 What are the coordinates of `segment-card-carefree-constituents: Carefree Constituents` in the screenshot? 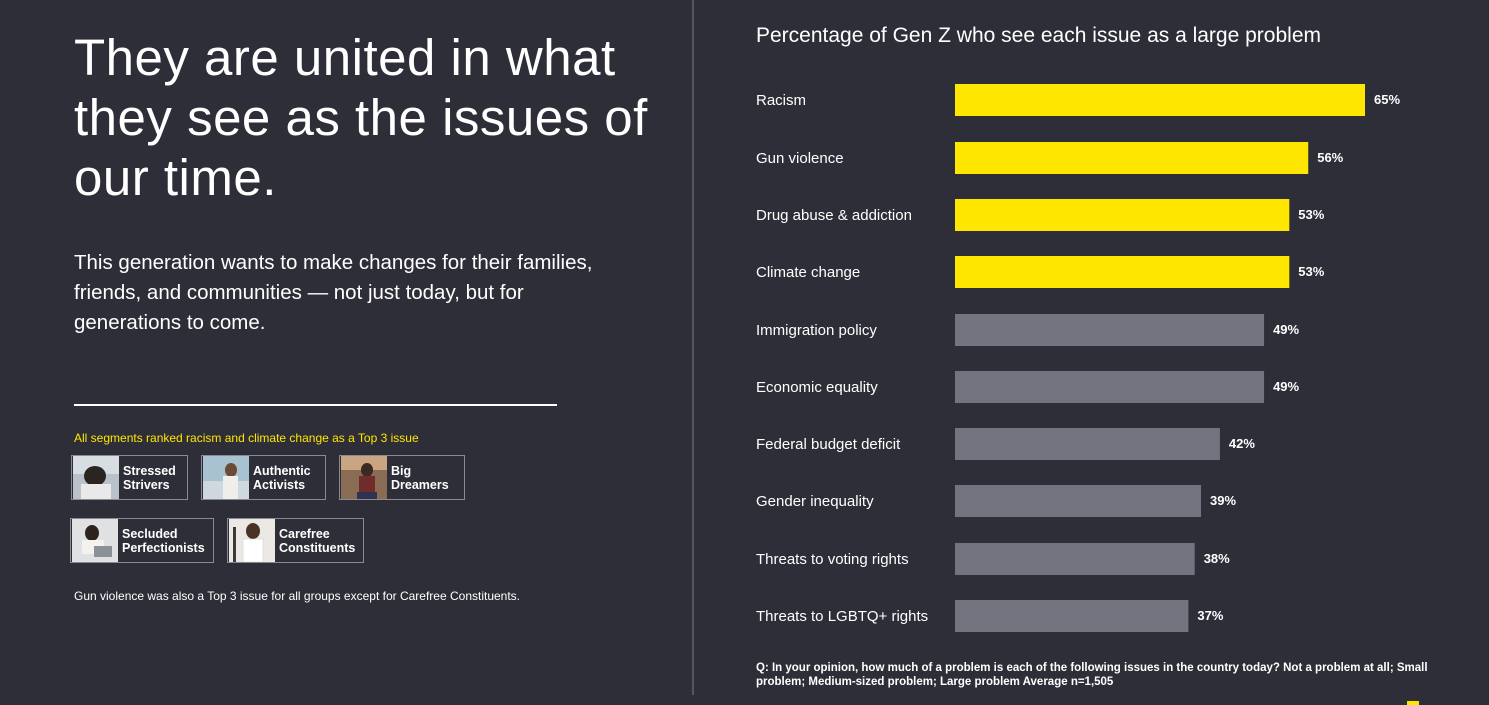 It's located at (295, 540).